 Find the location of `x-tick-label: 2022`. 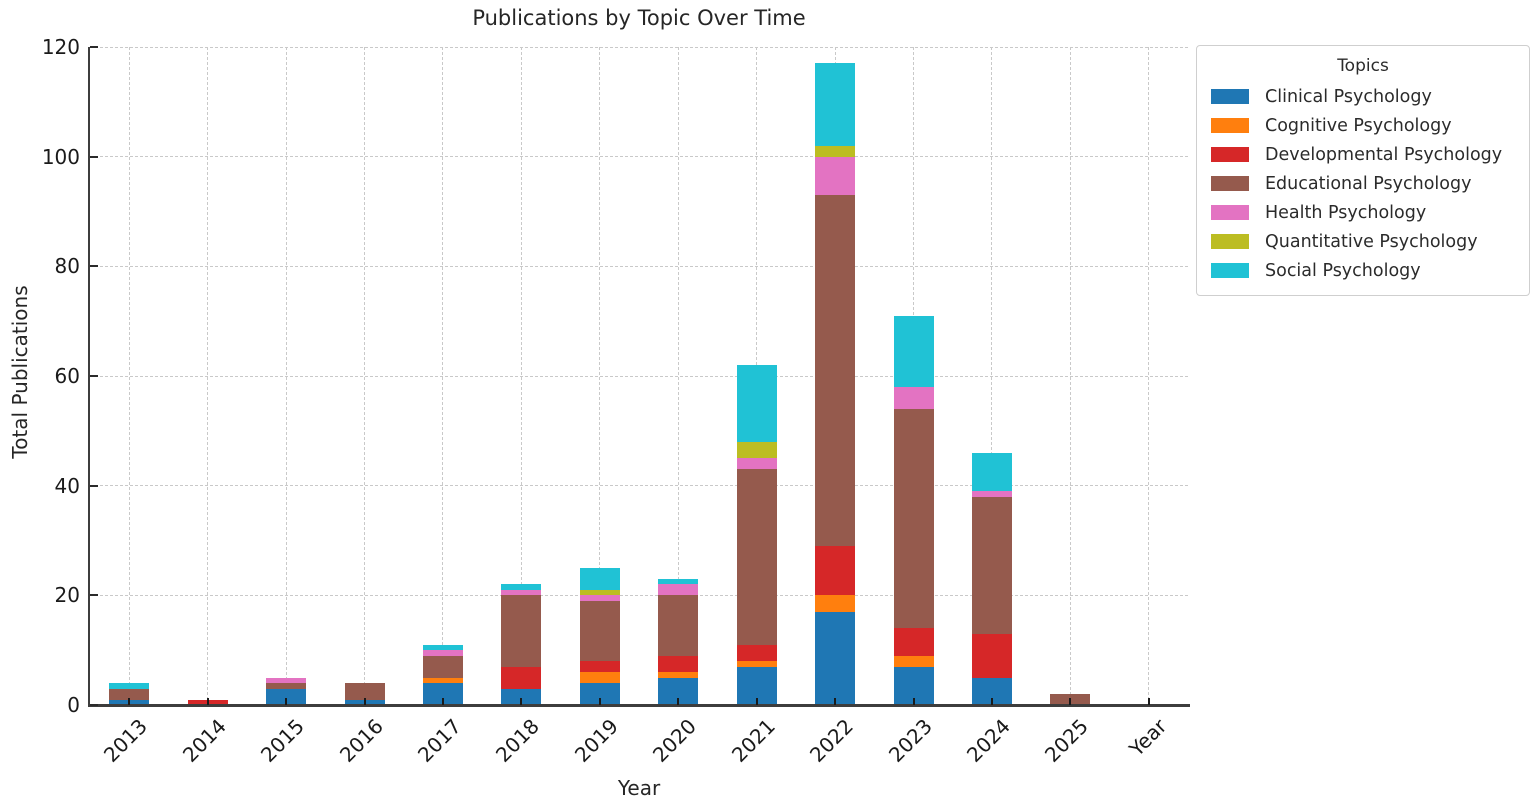

x-tick-label: 2022 is located at coordinates (832, 740).